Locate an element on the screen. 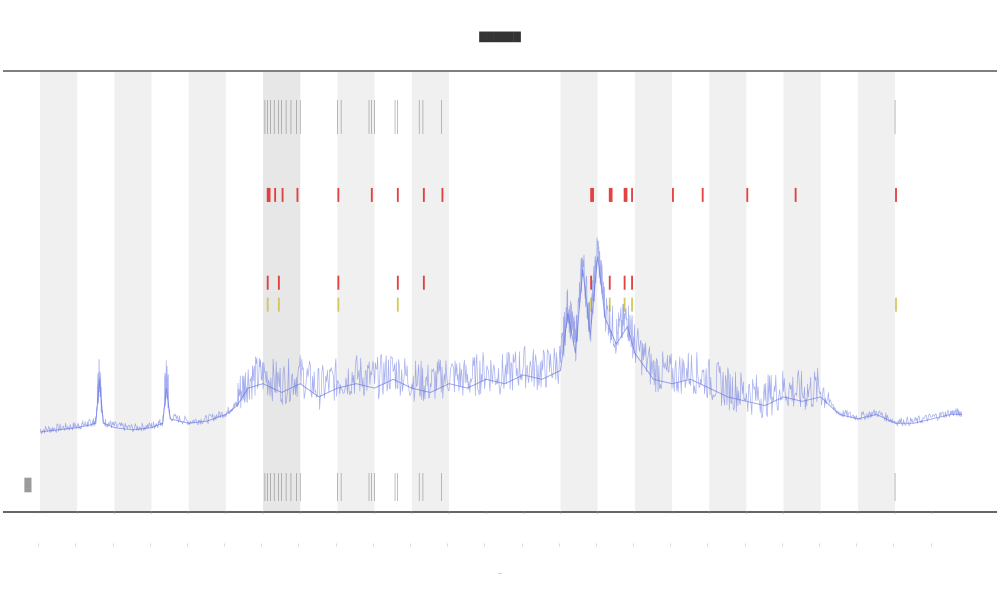  x-axis-label: — is located at coordinates (500, 573).